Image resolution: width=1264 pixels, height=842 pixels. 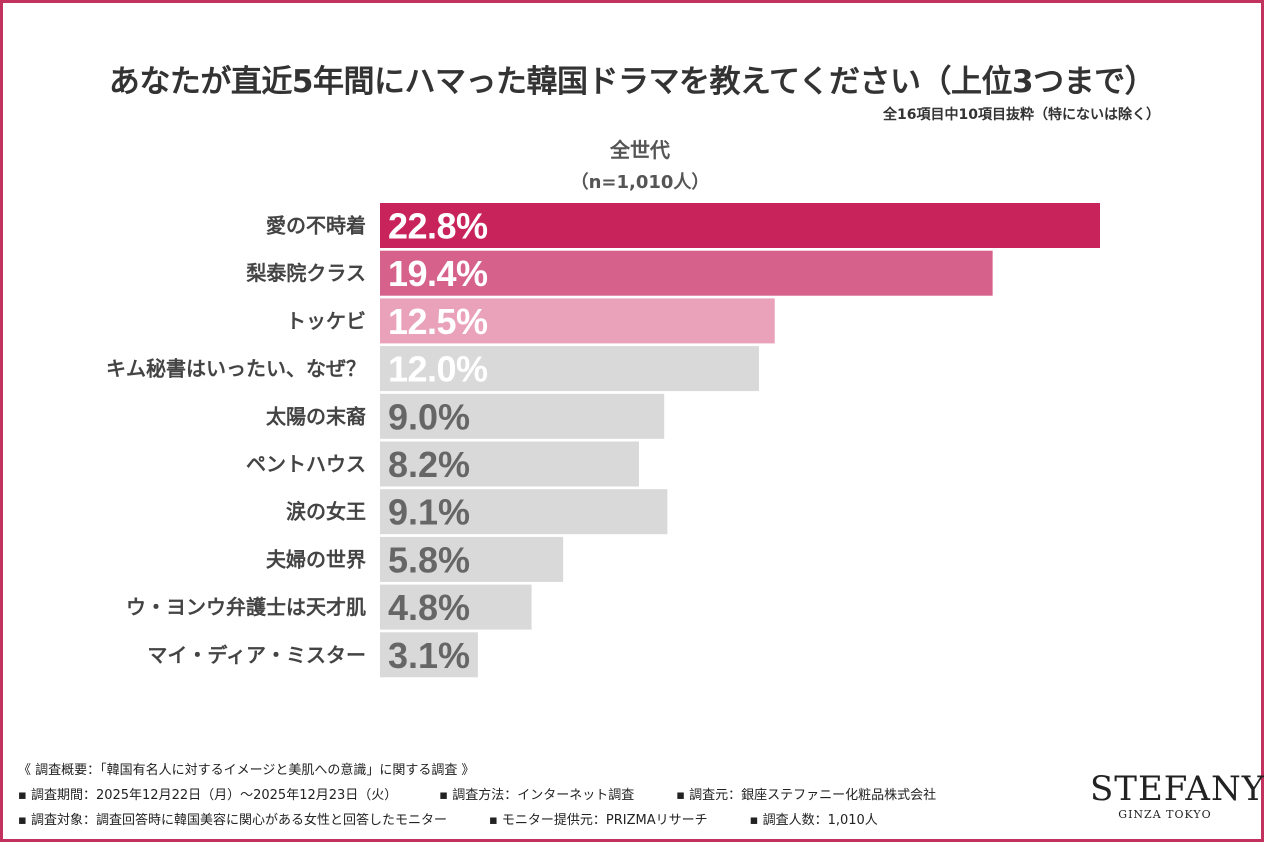 What do you see at coordinates (236, 369) in the screenshot?
I see `category-label: キム秘書はいったい、なぜ？` at bounding box center [236, 369].